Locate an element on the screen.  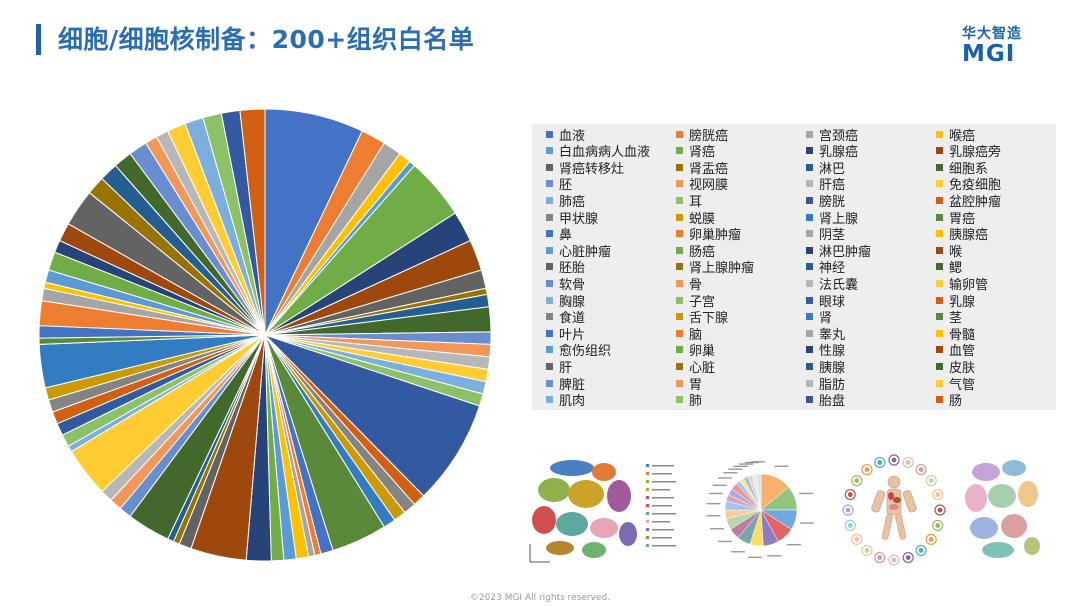
legend-item: 肾上腺肿瘤 is located at coordinates (715, 267).